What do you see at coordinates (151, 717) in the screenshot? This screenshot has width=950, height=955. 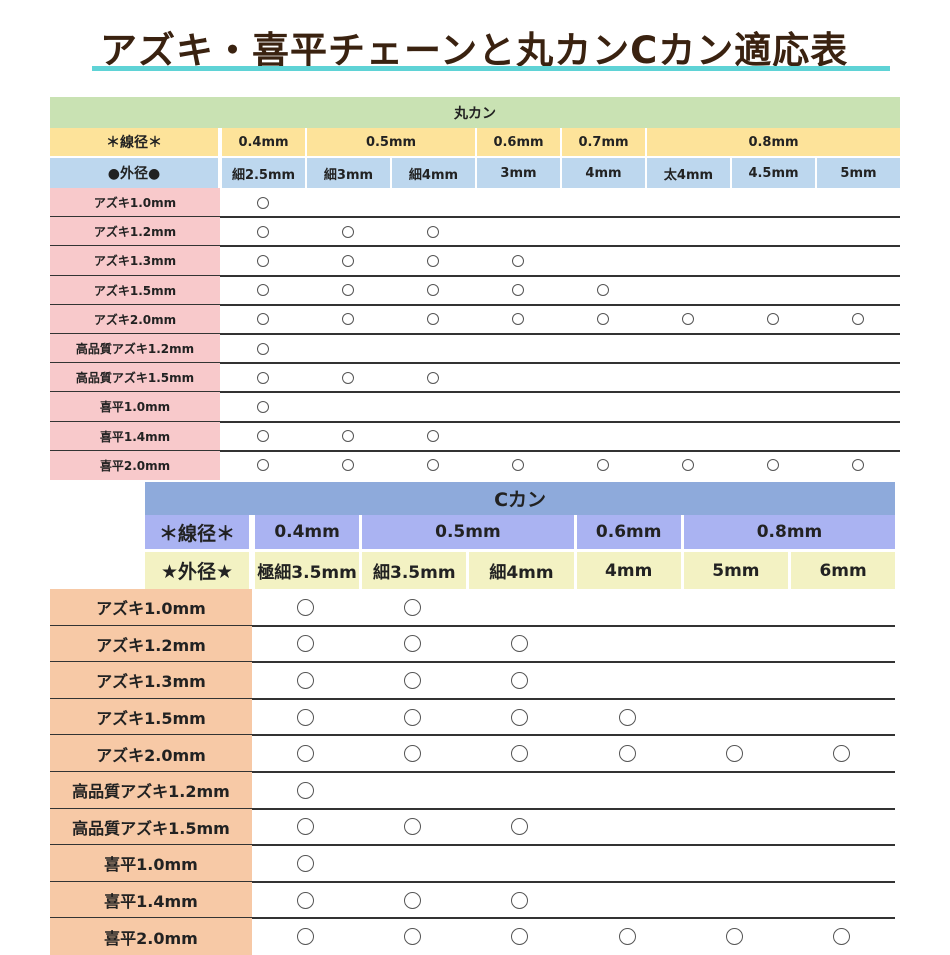 I see `row-label: アズキ1.5mm` at bounding box center [151, 717].